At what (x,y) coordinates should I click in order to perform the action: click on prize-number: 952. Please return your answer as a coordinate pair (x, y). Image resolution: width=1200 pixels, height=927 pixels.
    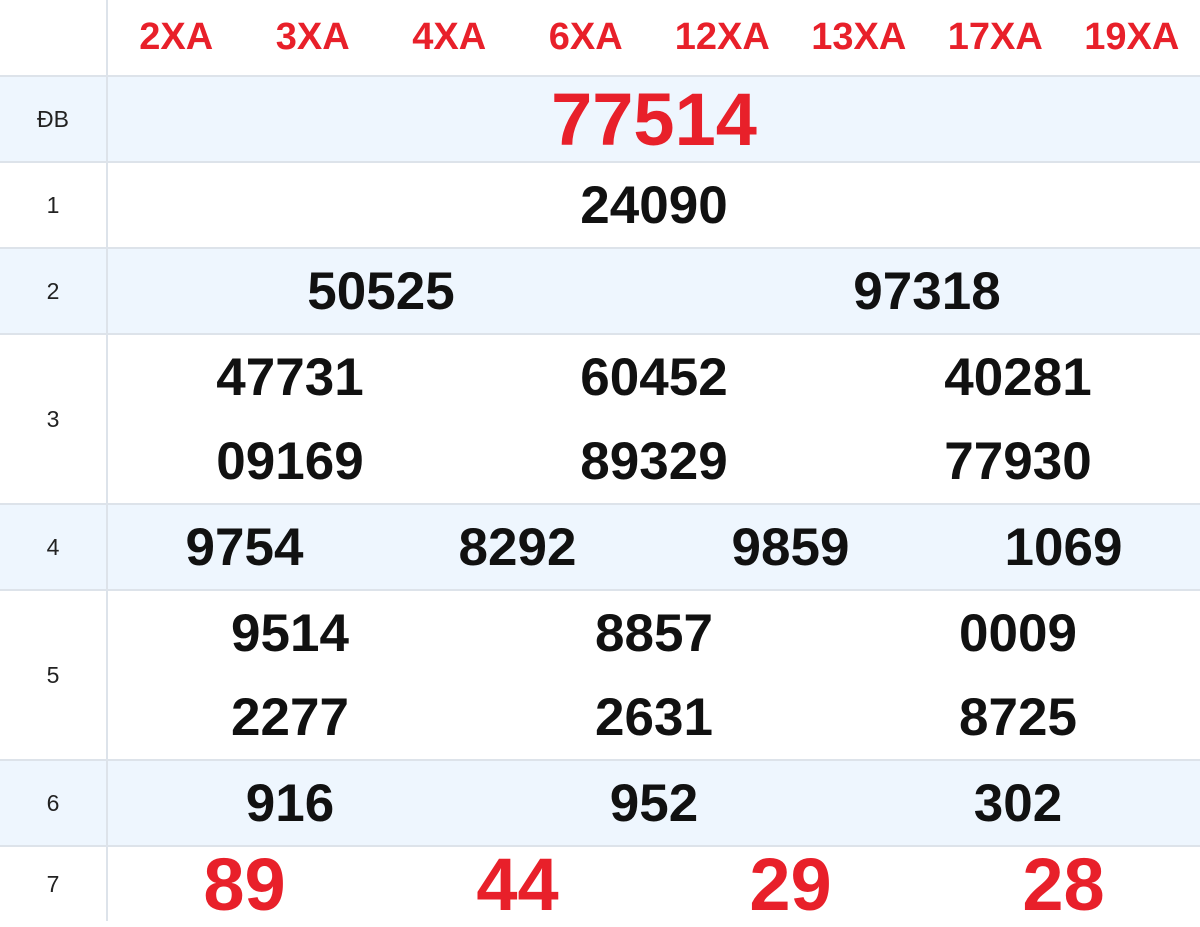
    Looking at the image, I should click on (654, 803).